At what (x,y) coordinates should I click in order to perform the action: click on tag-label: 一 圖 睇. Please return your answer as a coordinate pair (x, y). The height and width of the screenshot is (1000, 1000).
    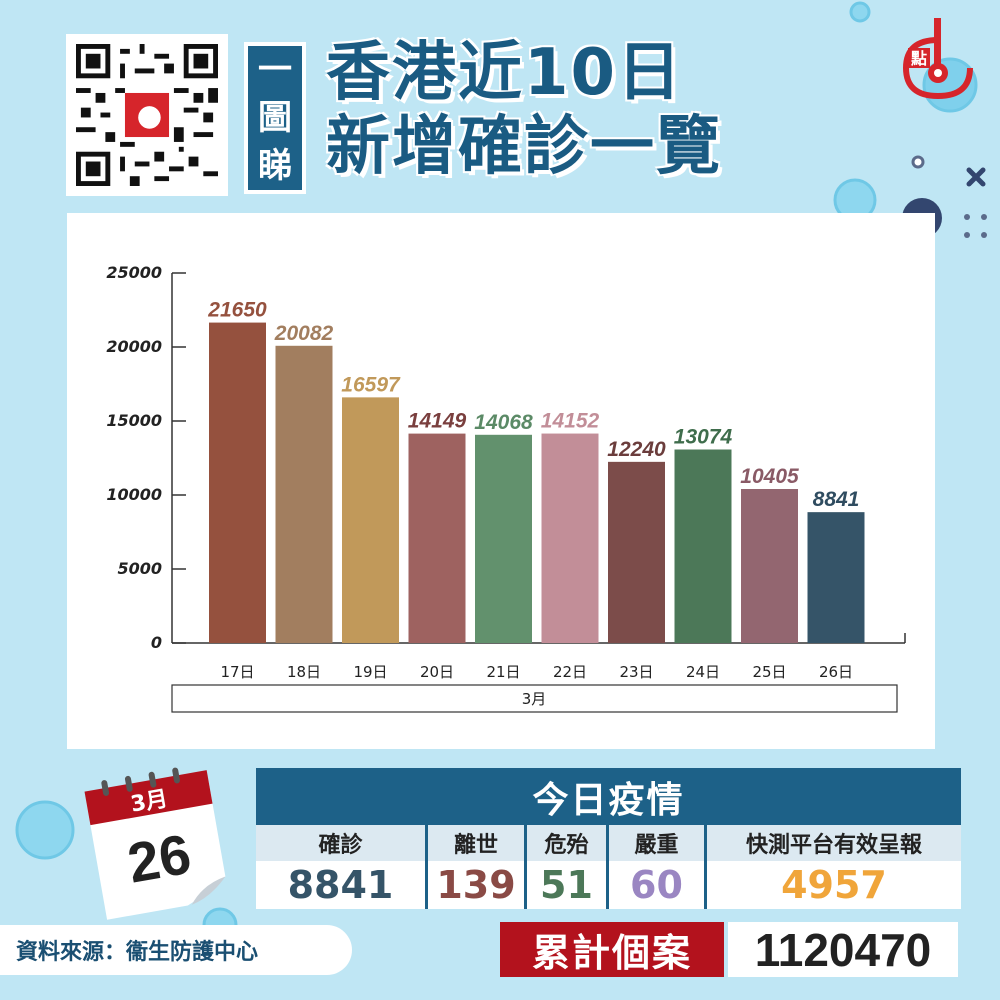
    Looking at the image, I should click on (275, 118).